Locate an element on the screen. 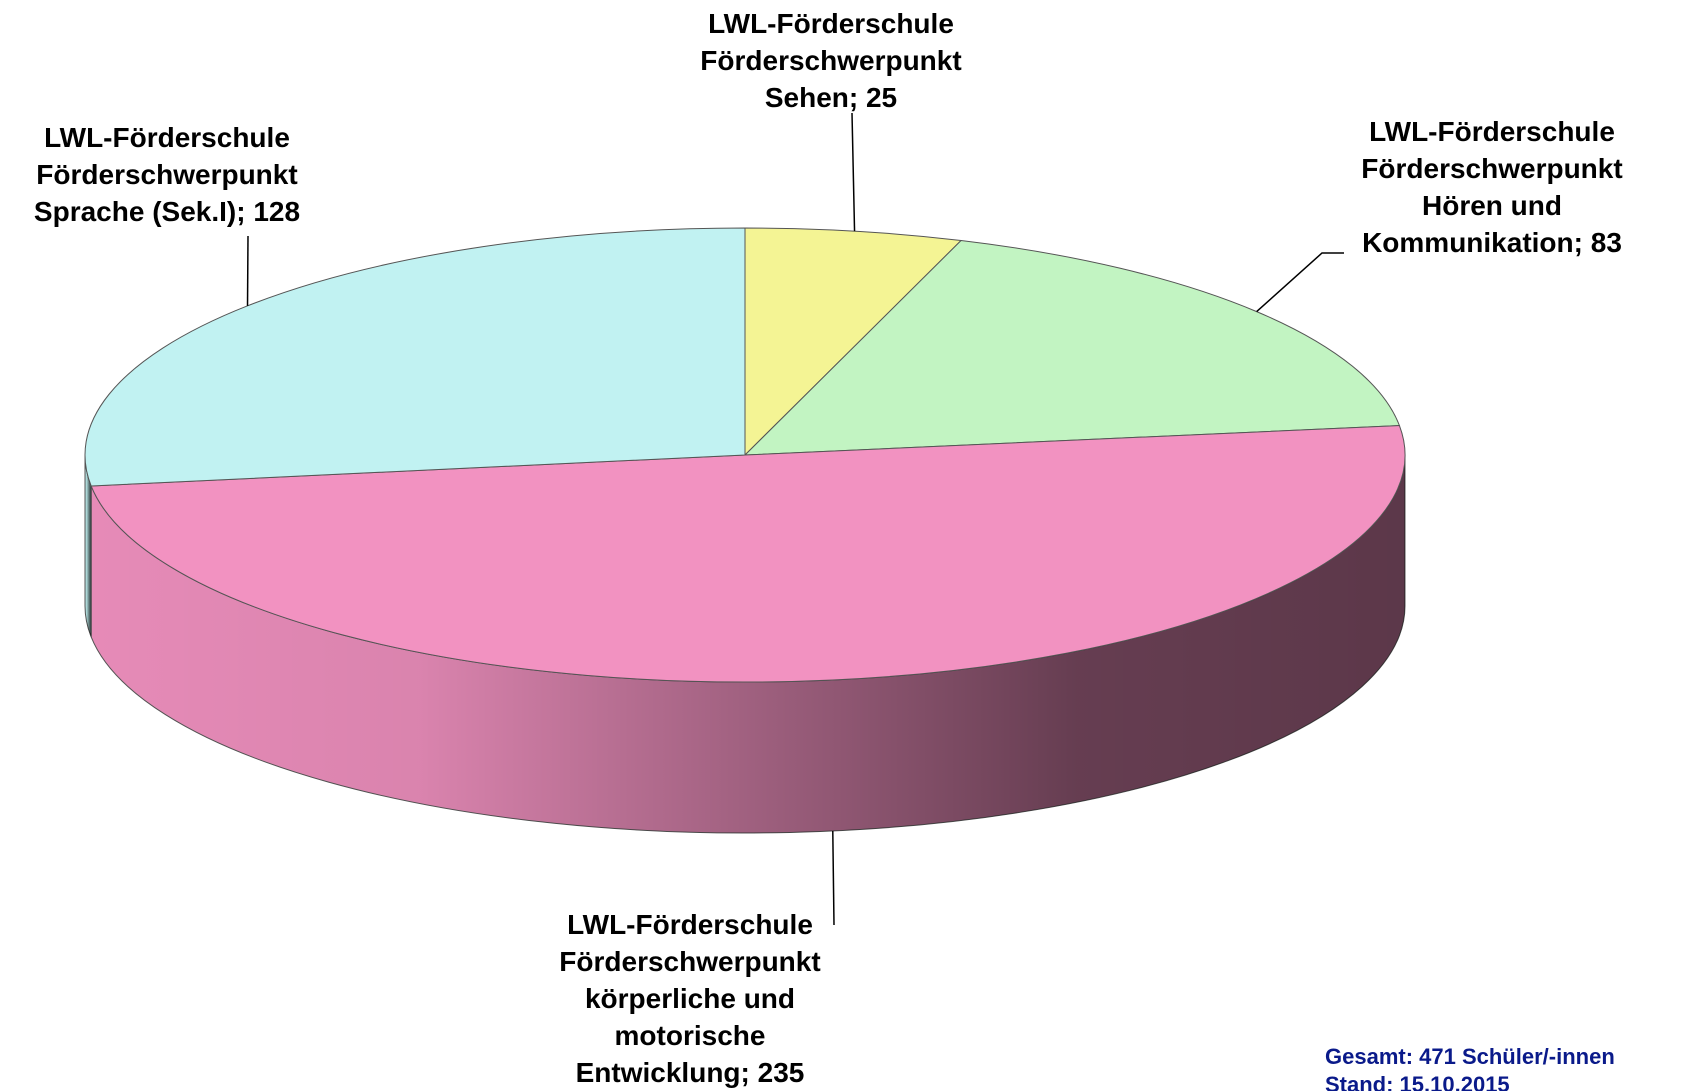 The image size is (1691, 1091). label-part: 128 is located at coordinates (277, 211).